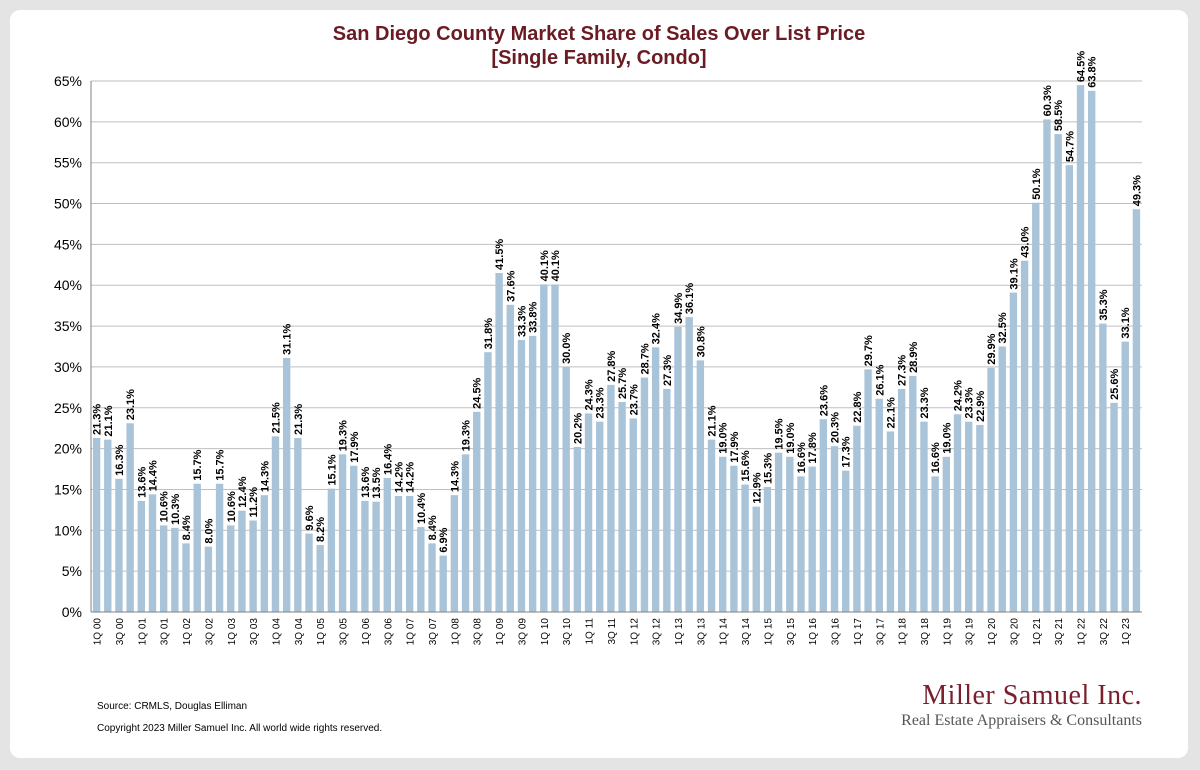 This screenshot has height=770, width=1200. Describe the element at coordinates (1093, 71) in the screenshot. I see `data-label: 63.8%` at that location.